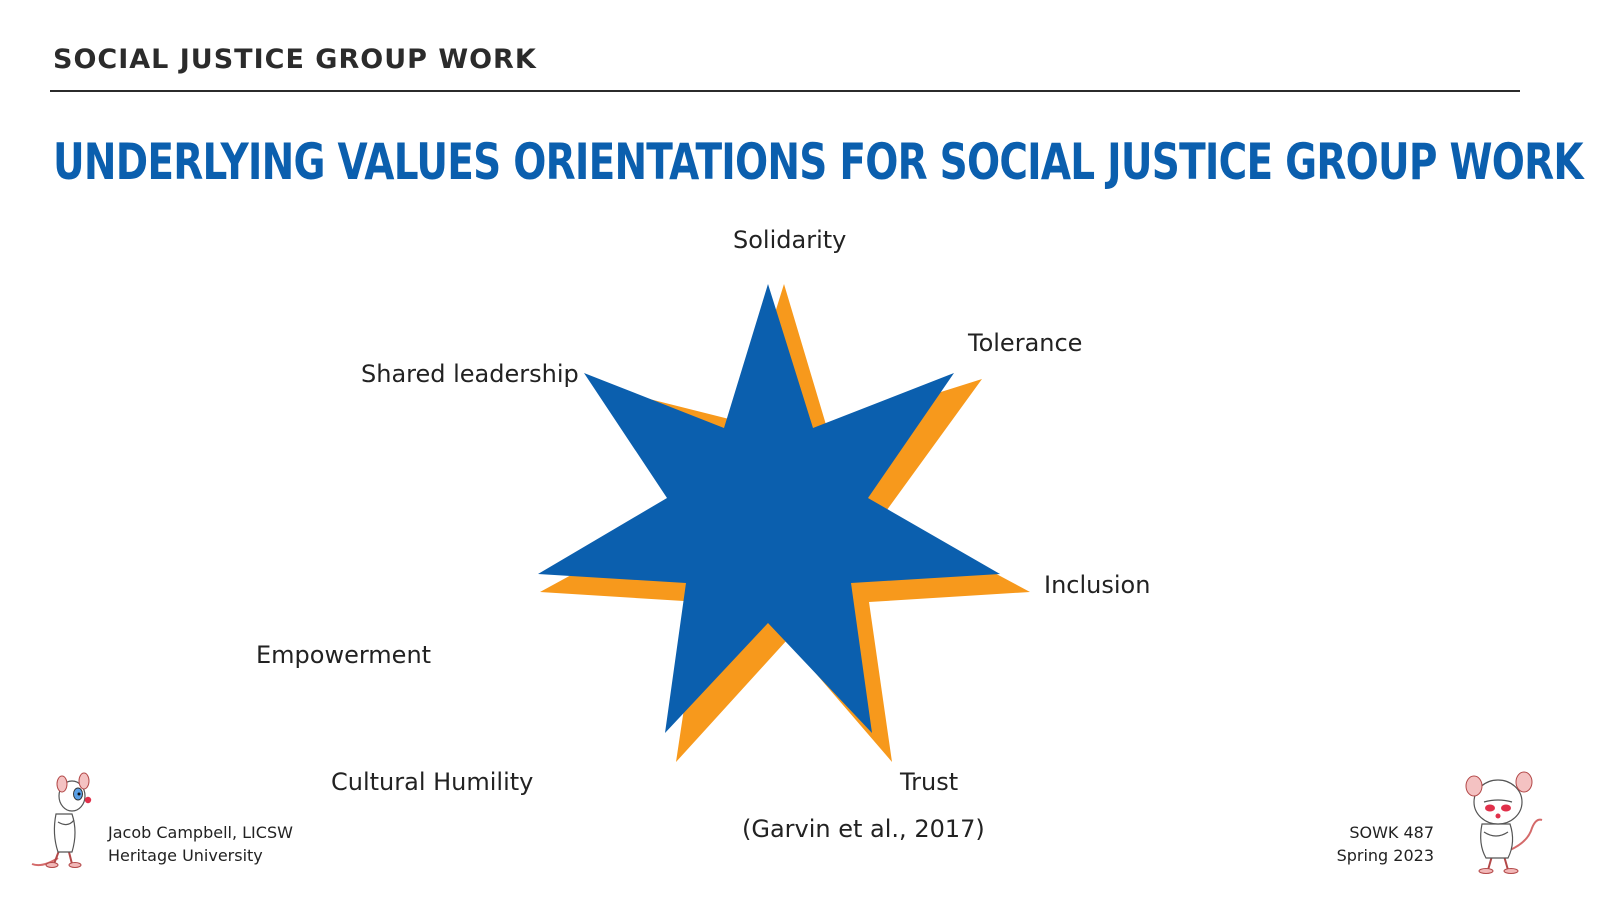 The width and height of the screenshot is (1600, 900). Describe the element at coordinates (1097, 585) in the screenshot. I see `value-label-inclusion: Inclusion` at that location.